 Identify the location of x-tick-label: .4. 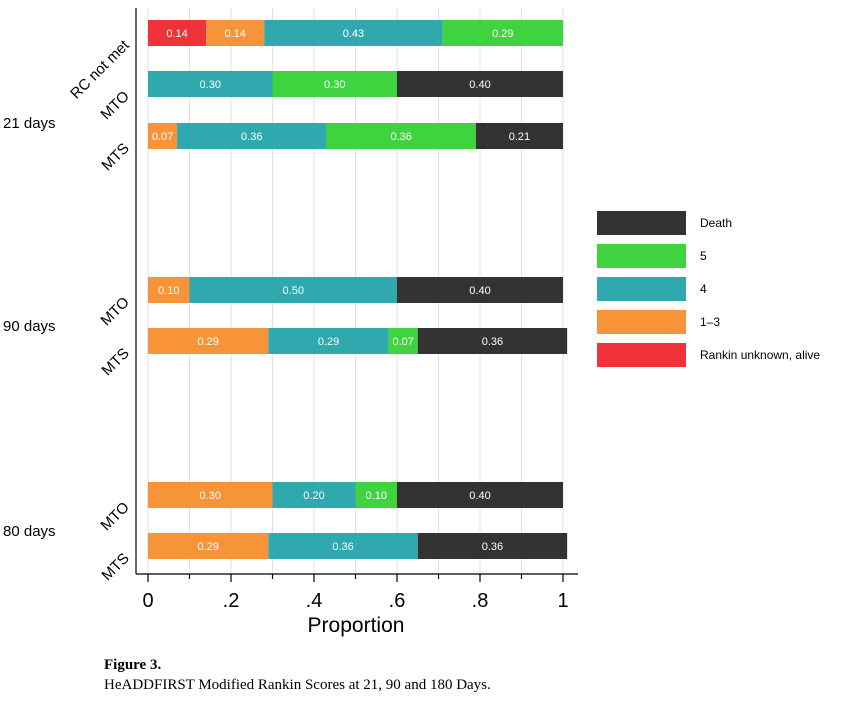
(314, 601).